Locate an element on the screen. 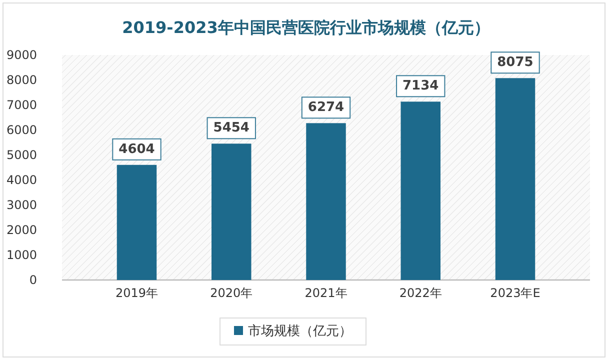  y-tick-label: 3000 is located at coordinates (21, 205).